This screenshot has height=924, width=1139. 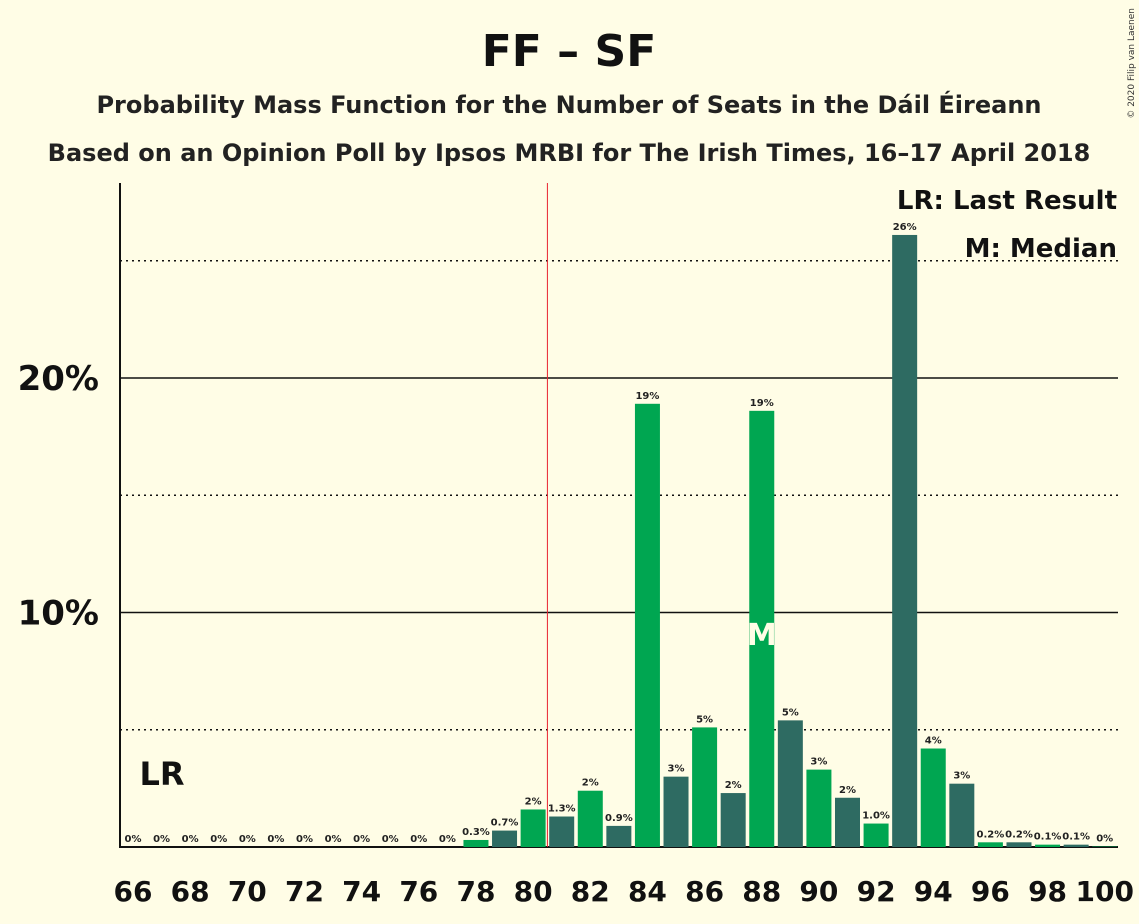 I want to click on x-tick-label: 80, so click(x=533, y=891).